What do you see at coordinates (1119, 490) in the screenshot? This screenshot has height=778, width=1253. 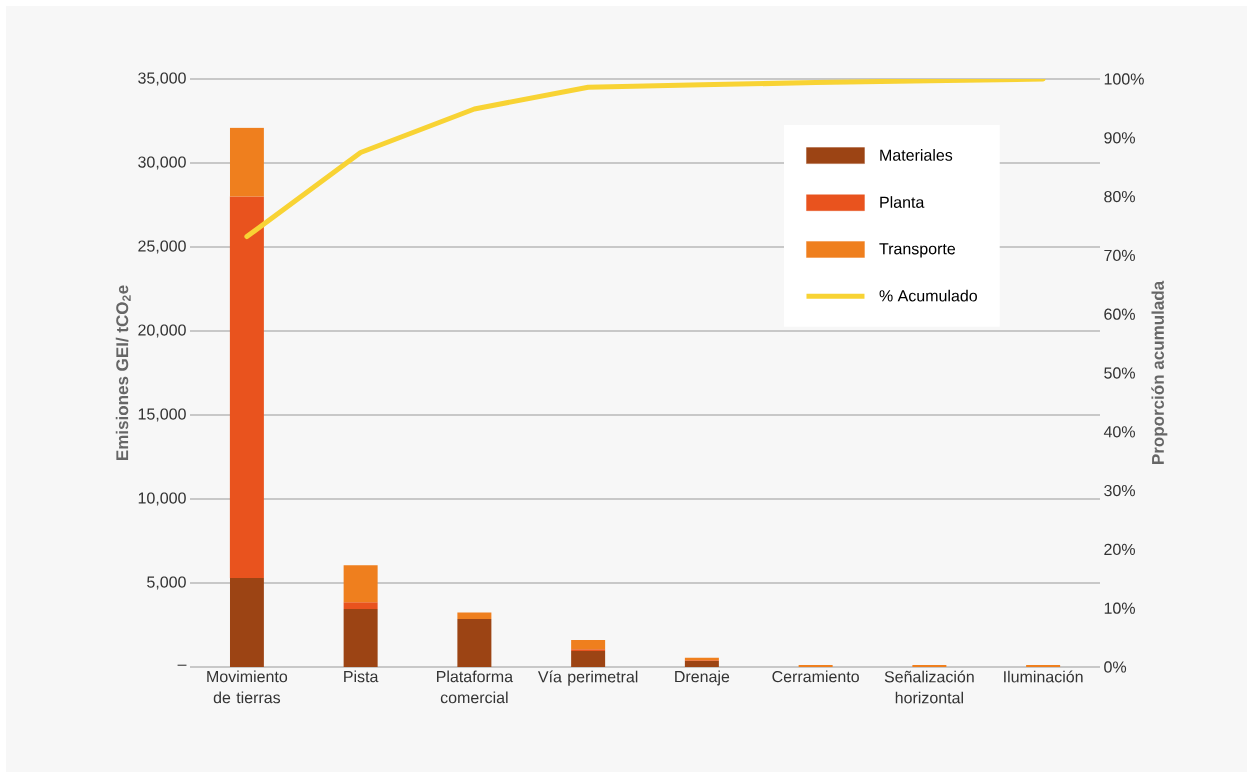 I see `y2-tick-label: 30%` at bounding box center [1119, 490].